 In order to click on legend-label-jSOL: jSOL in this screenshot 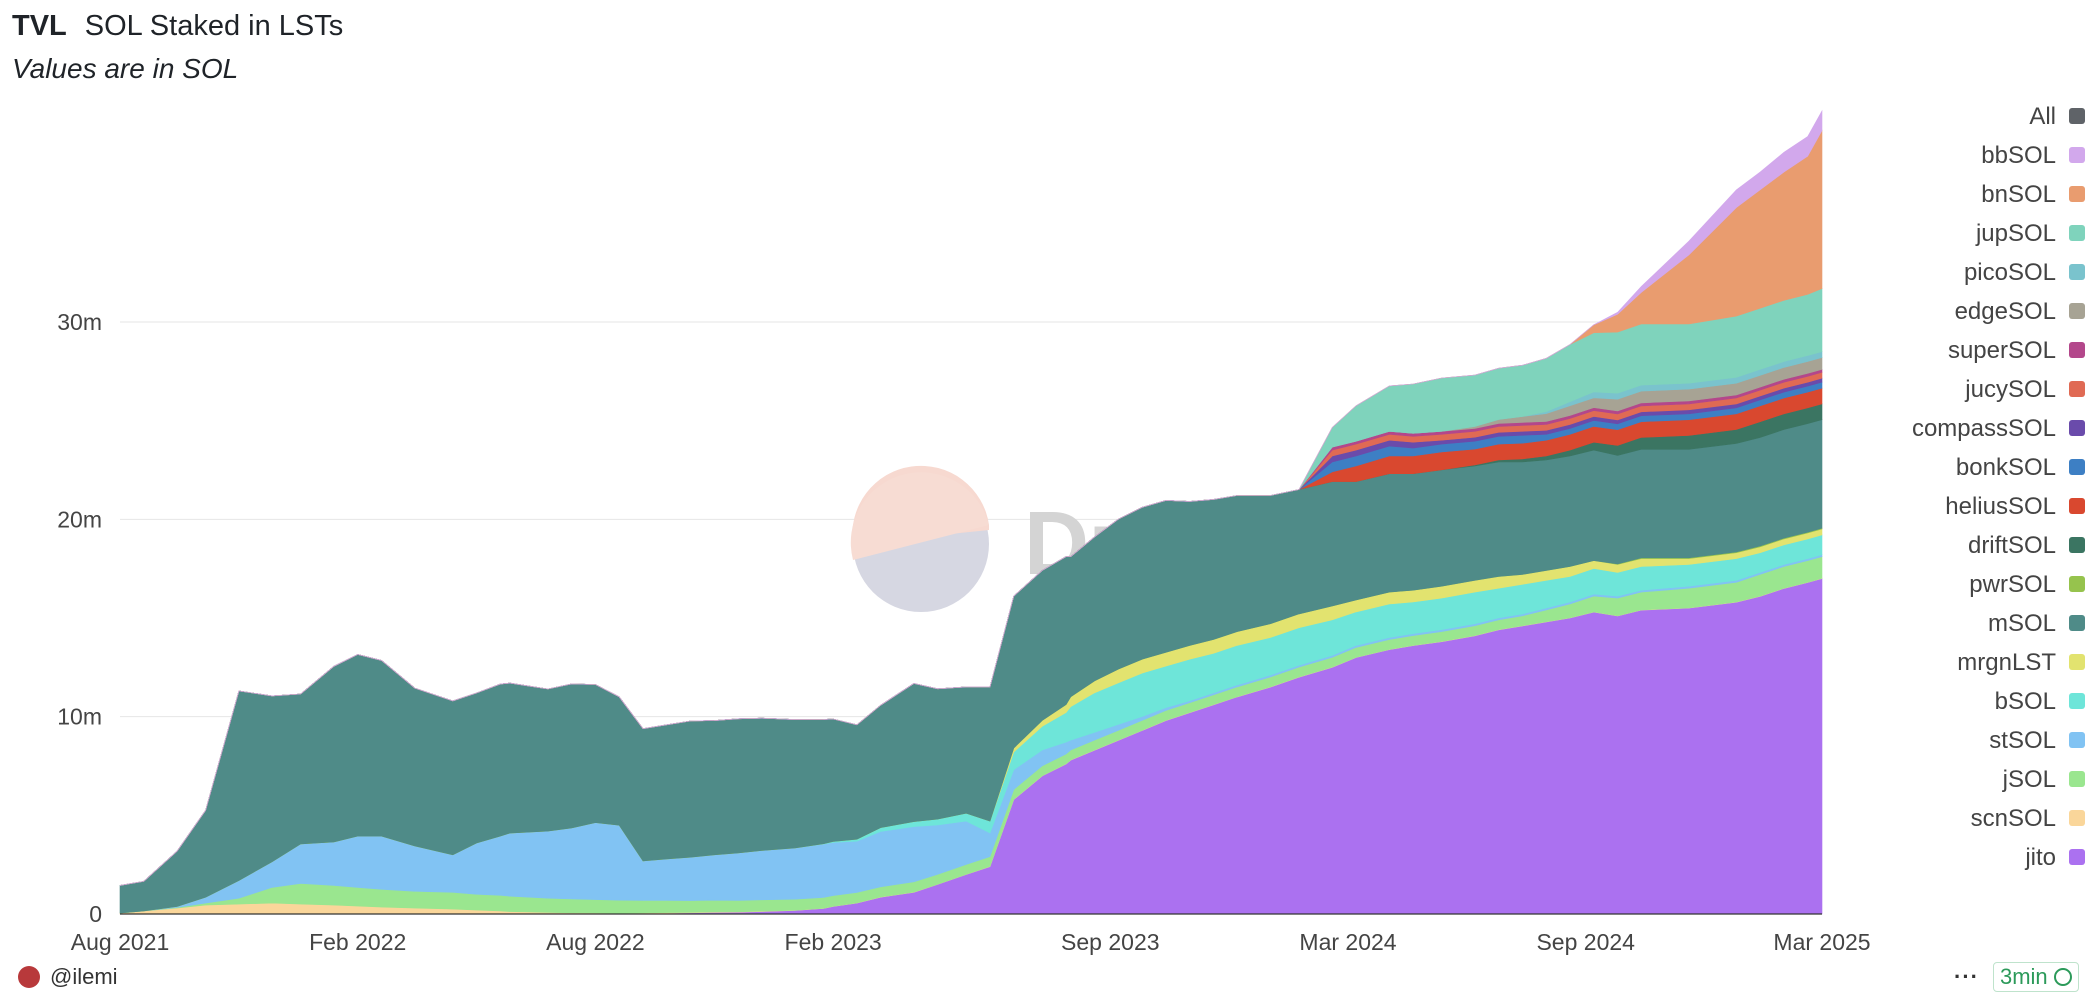, I will do `click(2029, 779)`.